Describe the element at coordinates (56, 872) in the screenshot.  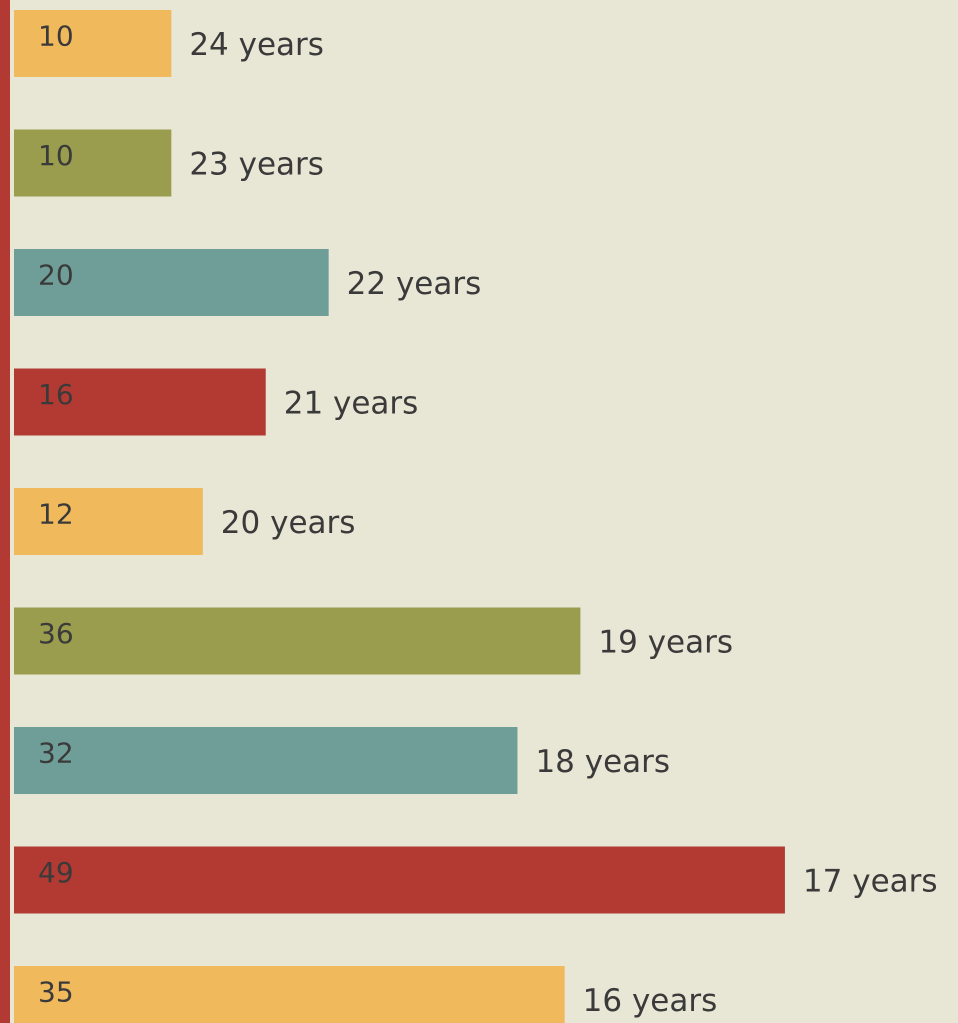
I see `value-label: 49` at that location.